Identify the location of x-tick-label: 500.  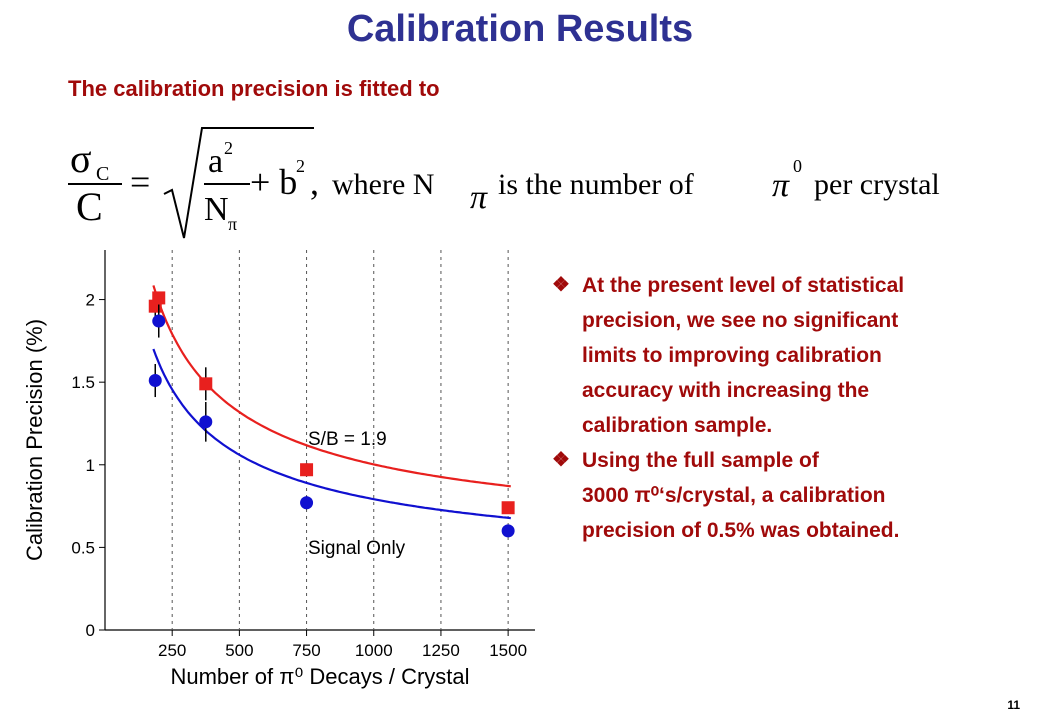
(239, 650).